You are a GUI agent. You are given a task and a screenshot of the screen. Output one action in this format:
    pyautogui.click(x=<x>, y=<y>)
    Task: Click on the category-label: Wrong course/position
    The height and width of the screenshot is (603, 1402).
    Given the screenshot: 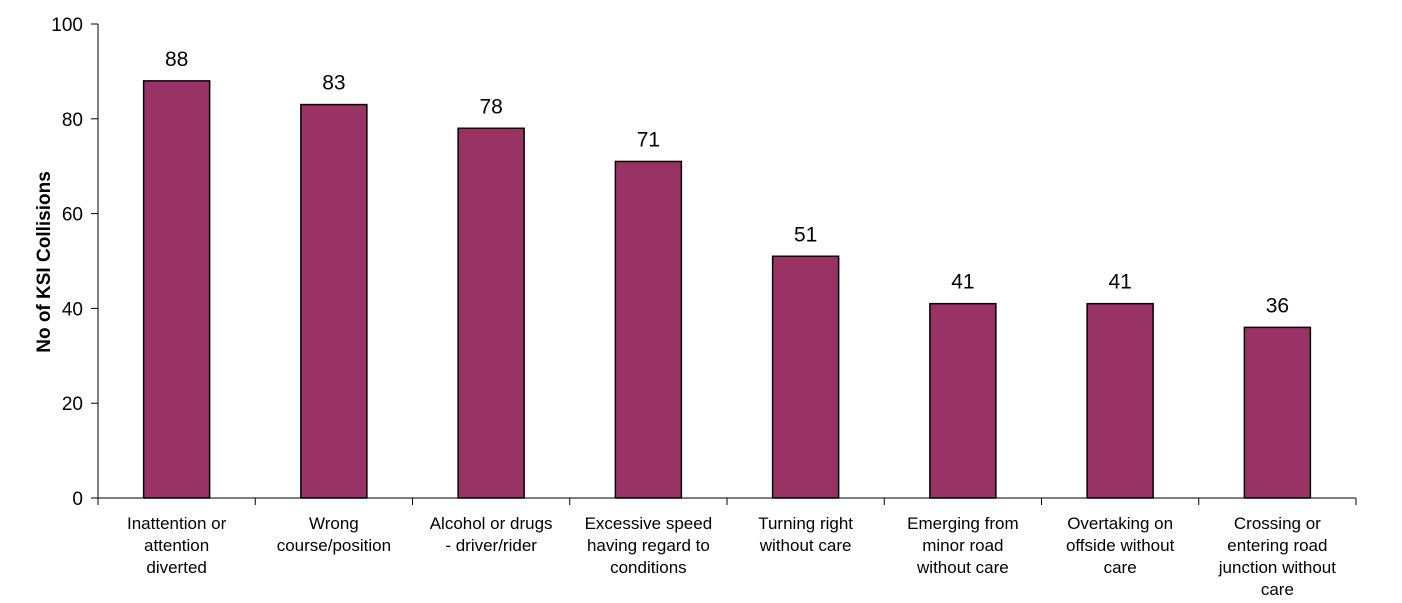 What is the action you would take?
    pyautogui.click(x=334, y=534)
    